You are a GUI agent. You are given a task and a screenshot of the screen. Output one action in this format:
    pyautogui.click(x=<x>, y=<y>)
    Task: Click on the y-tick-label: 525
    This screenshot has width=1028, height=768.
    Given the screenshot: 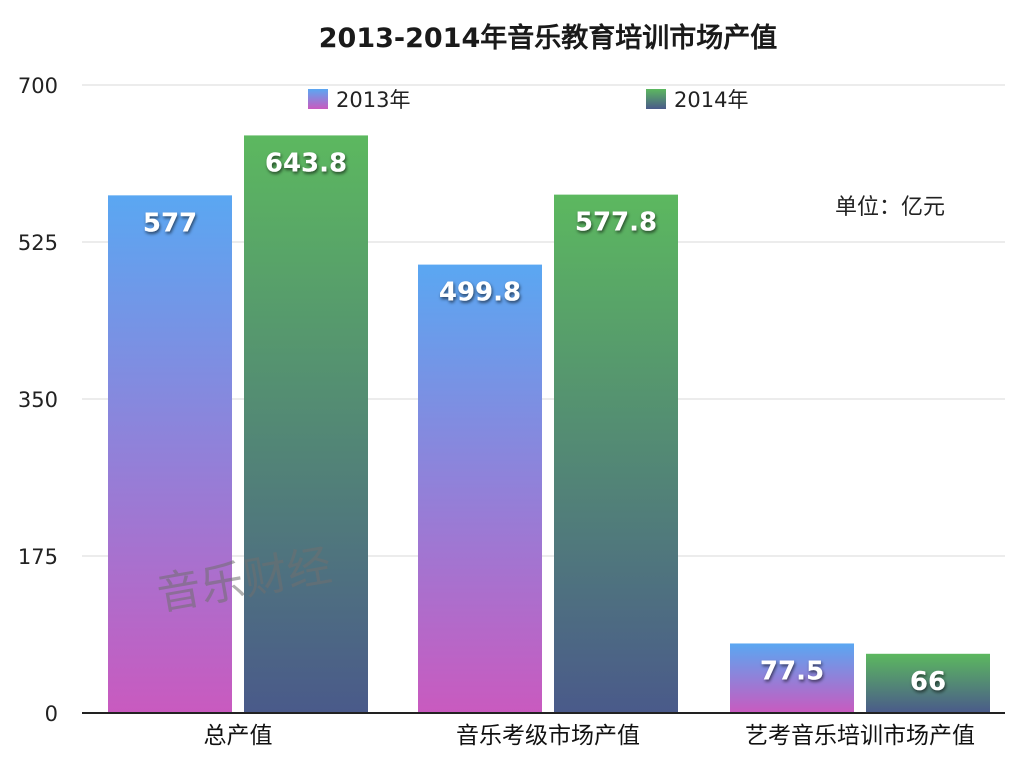 What is the action you would take?
    pyautogui.click(x=38, y=243)
    